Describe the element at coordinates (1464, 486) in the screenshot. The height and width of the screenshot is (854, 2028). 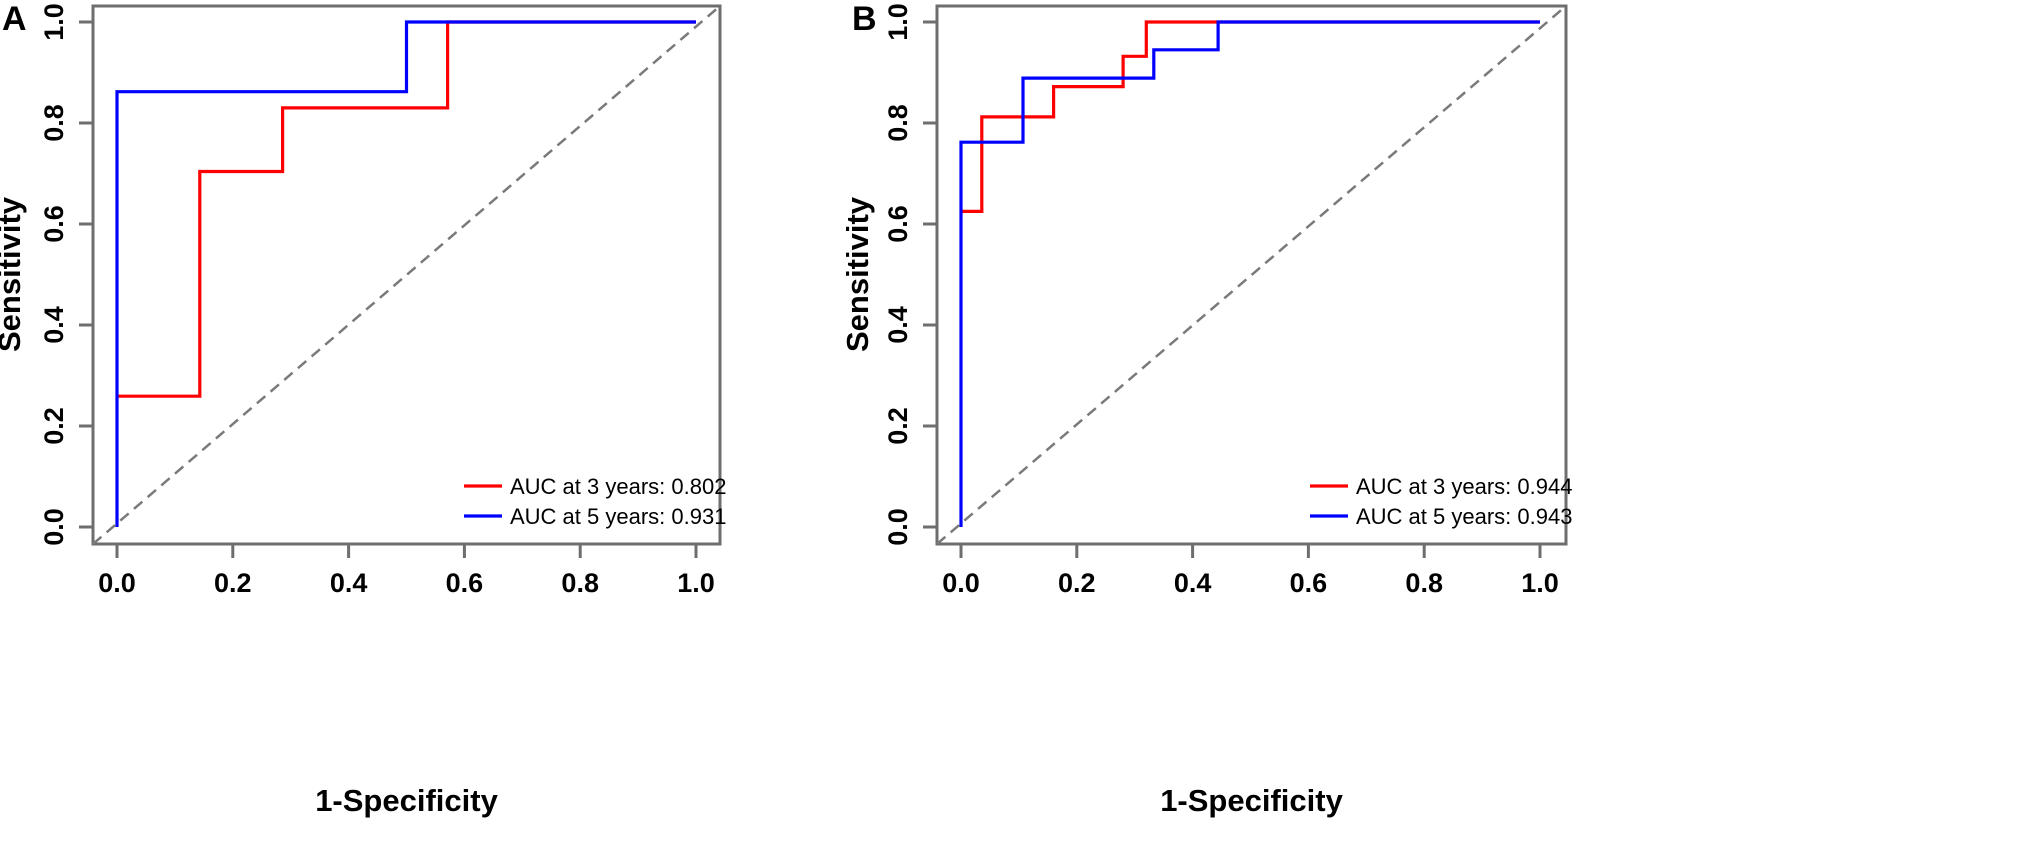
I see `legend-label: AUC at 3 years: 0.944` at that location.